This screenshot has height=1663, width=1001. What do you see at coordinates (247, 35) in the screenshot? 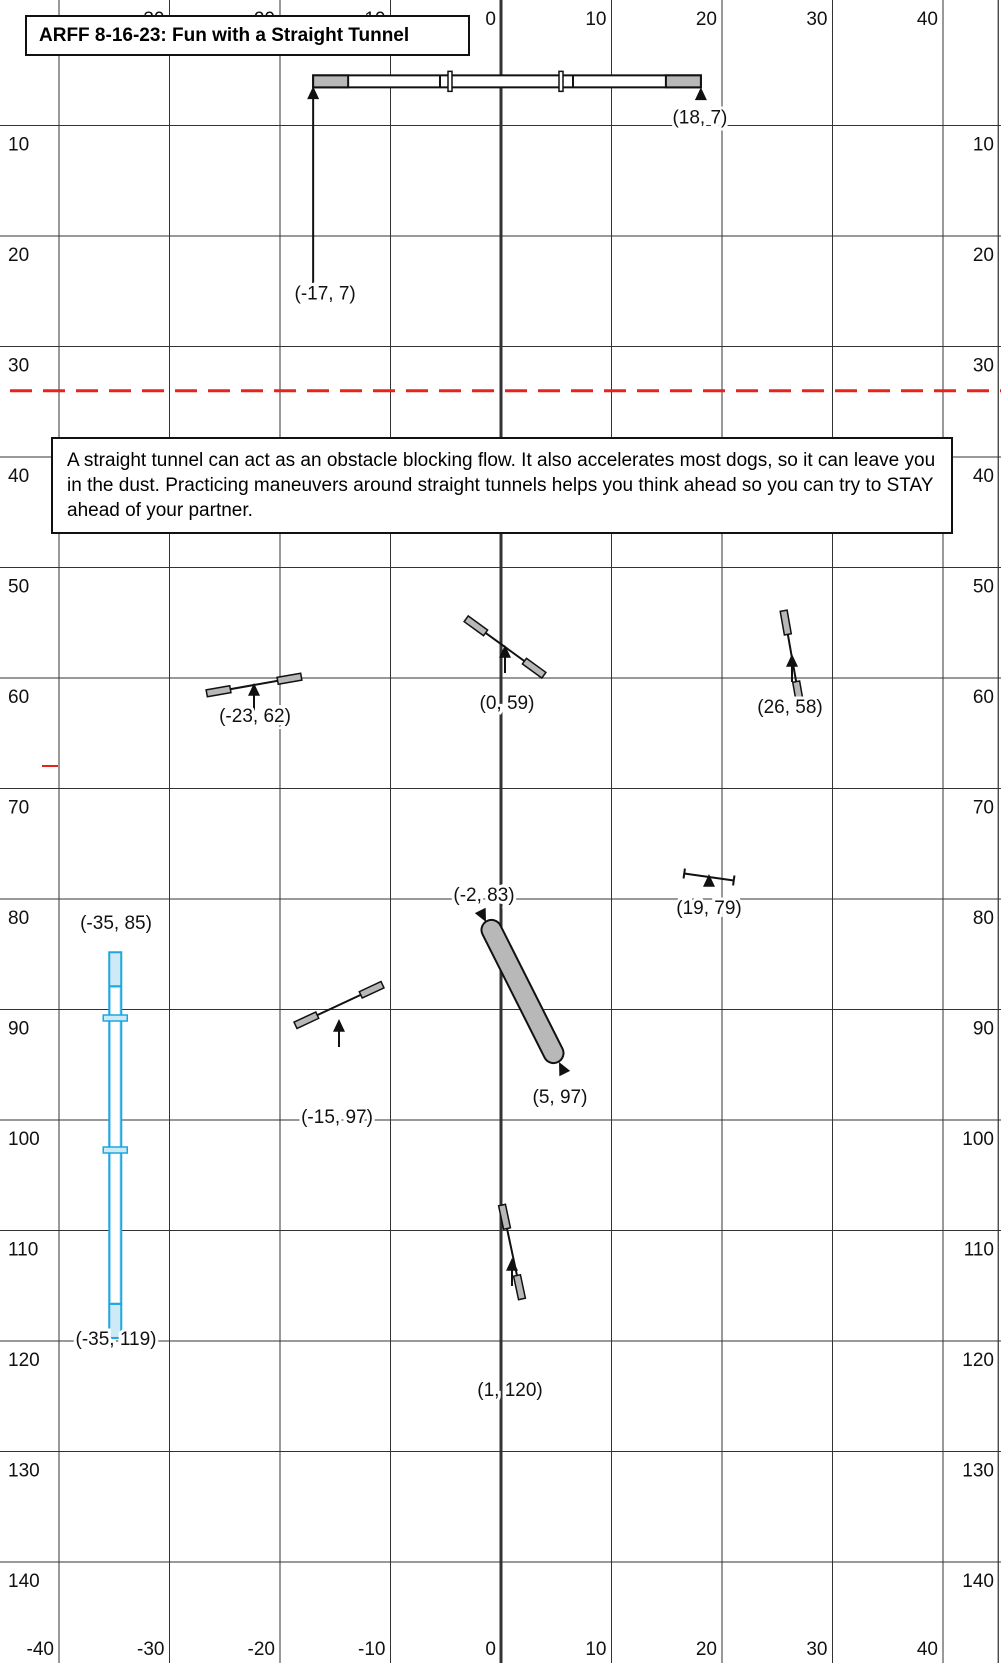
I see `course-title: ARFF 8-16-23: Fun with a Straight Tunnel` at bounding box center [247, 35].